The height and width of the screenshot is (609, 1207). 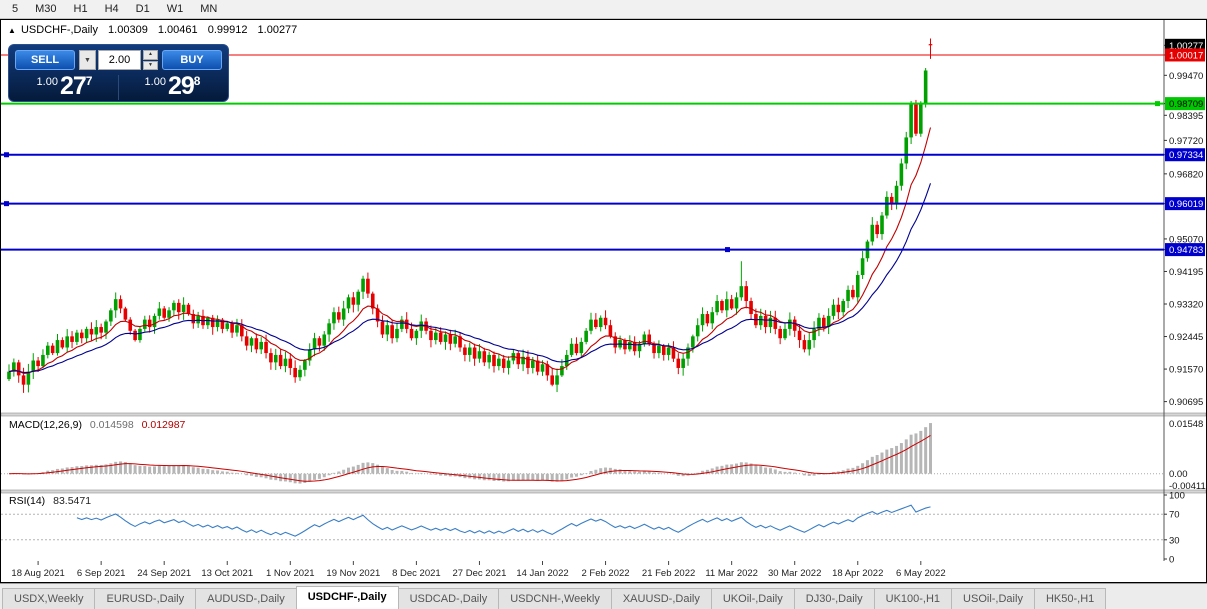 I want to click on quote-low: 0.99912, so click(x=227, y=30).